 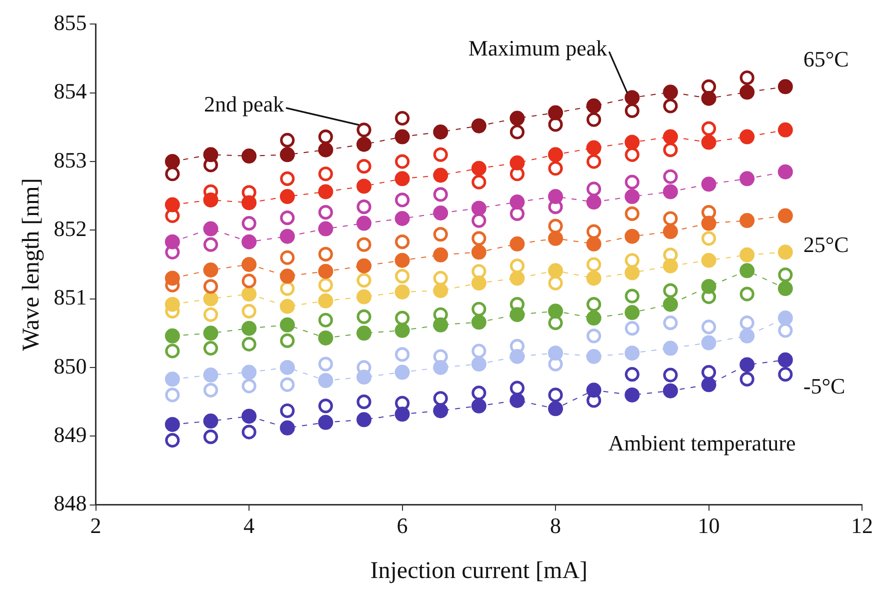 What do you see at coordinates (70, 91) in the screenshot?
I see `y-tick-label: 854` at bounding box center [70, 91].